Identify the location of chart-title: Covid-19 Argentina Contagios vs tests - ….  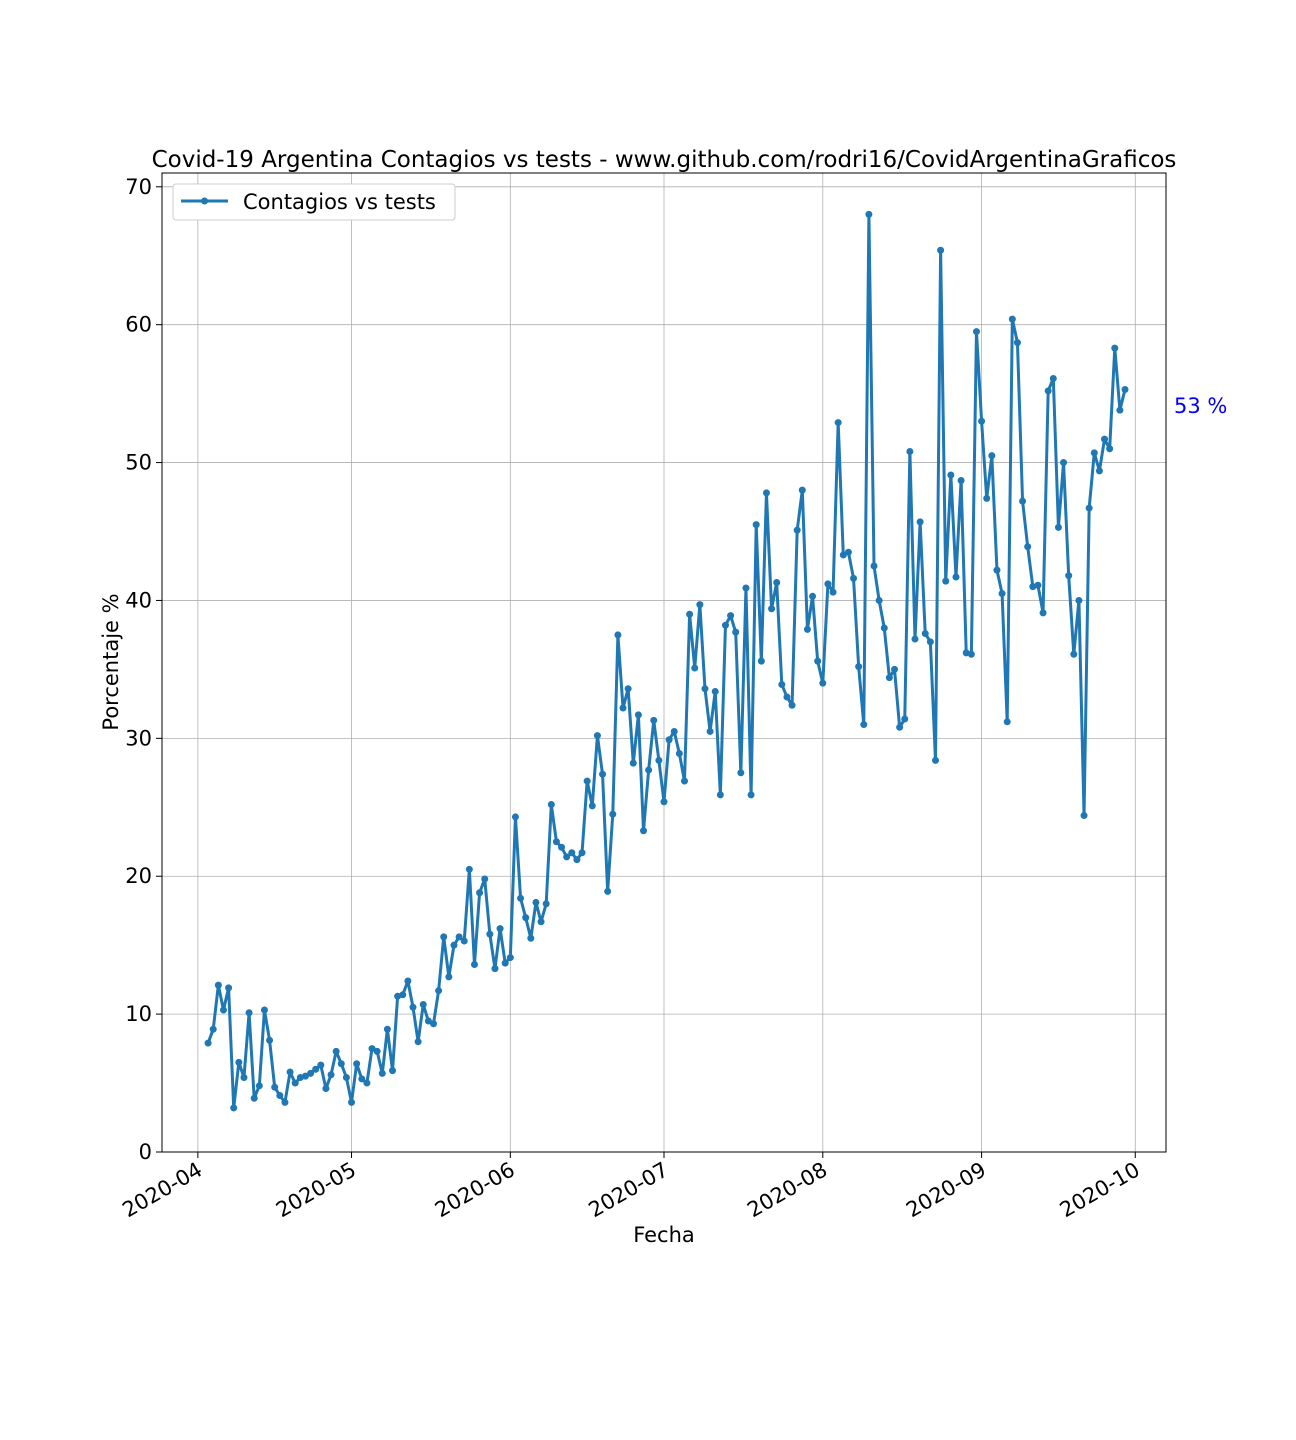
(664, 160).